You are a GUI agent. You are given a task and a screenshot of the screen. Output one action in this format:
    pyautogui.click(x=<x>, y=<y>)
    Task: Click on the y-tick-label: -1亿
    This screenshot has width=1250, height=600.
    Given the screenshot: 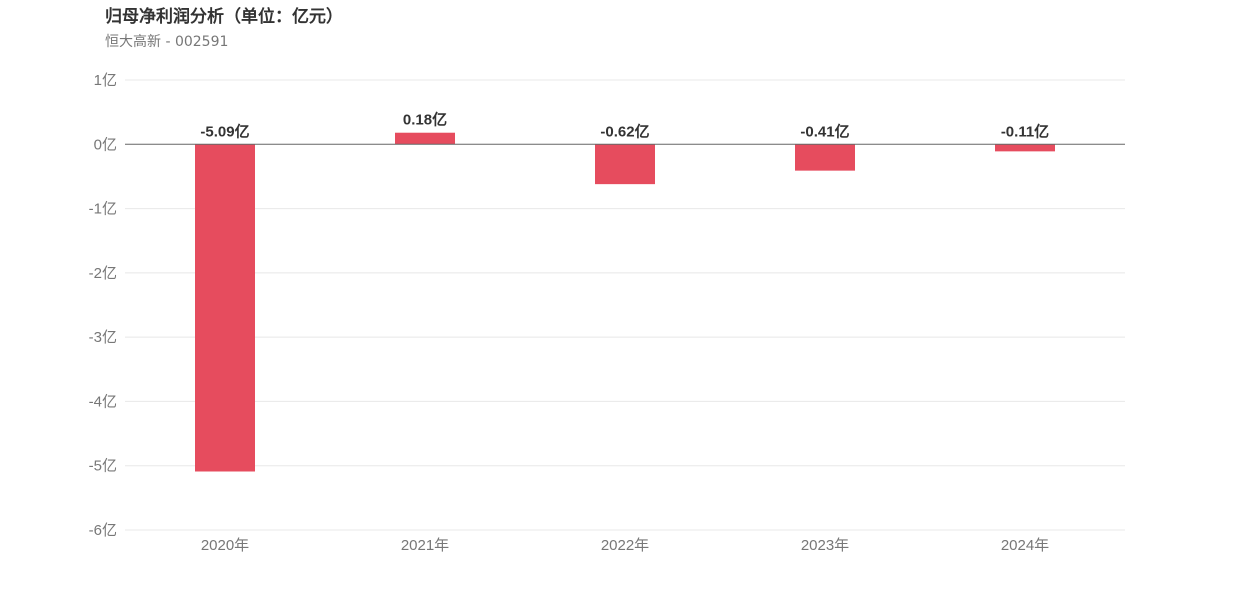 What is the action you would take?
    pyautogui.click(x=103, y=209)
    